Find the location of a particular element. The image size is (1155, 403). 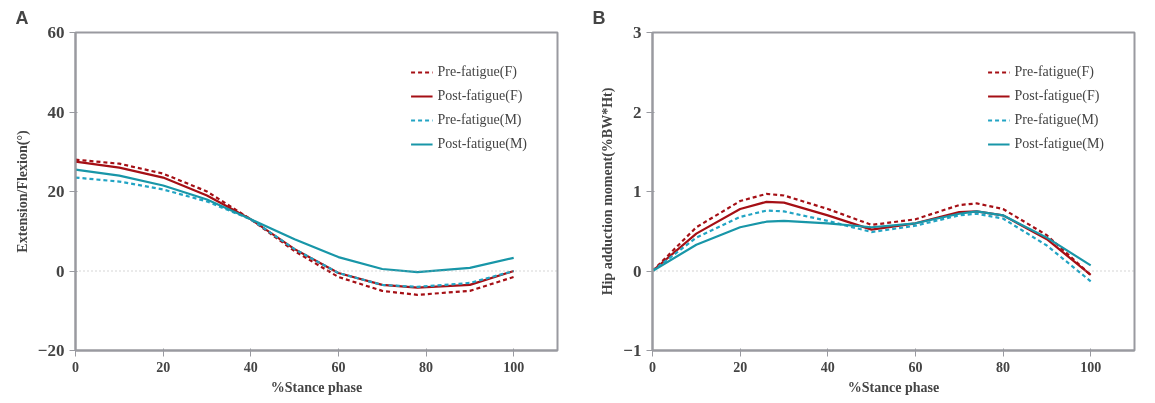

text: B is located at coordinates (599, 17).